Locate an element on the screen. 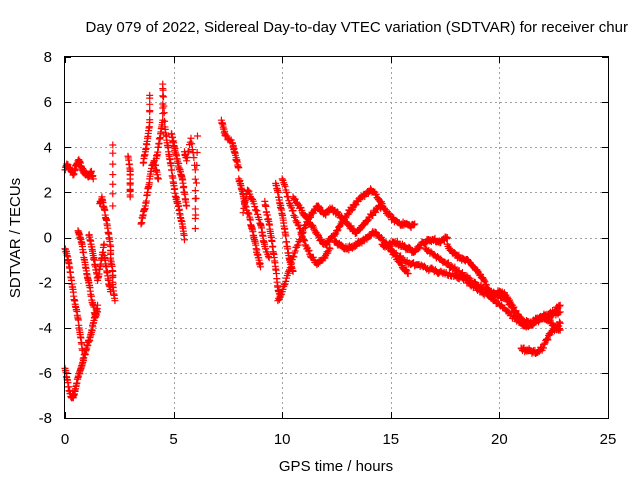 The height and width of the screenshot is (480, 640). x-tick-label: 10 is located at coordinates (282, 439).